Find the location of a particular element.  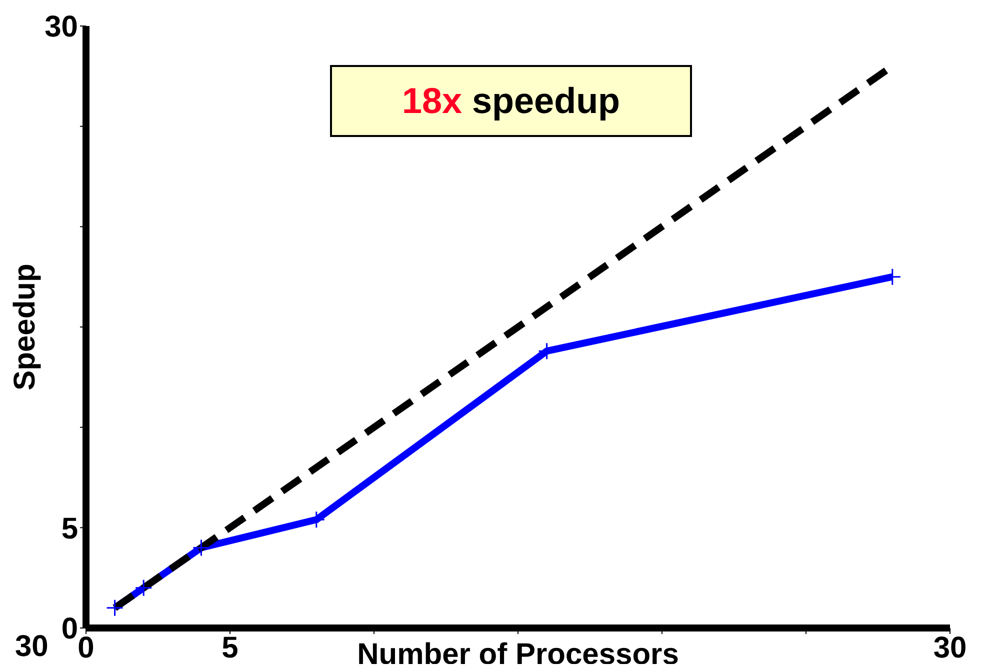

y-tick-label: 5 is located at coordinates (69, 529).